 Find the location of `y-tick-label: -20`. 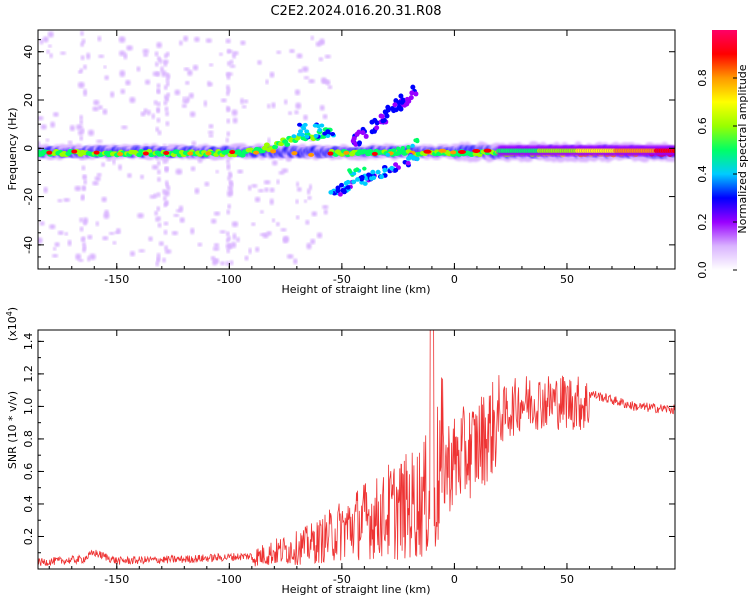

y-tick-label: -20 is located at coordinates (28, 197).